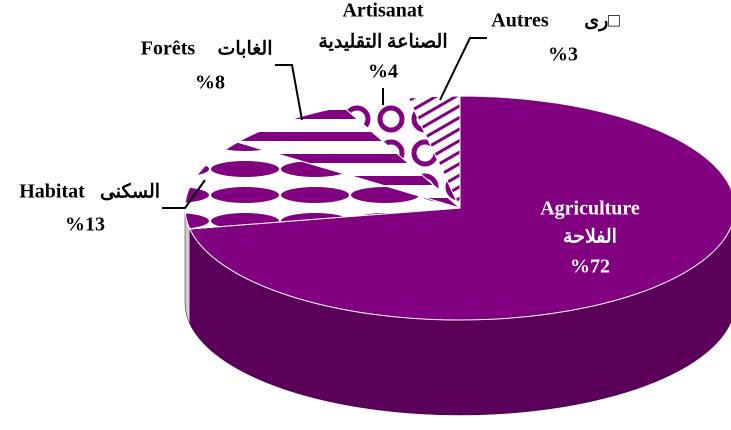  Describe the element at coordinates (383, 72) in the screenshot. I see `value-label: %4` at that location.